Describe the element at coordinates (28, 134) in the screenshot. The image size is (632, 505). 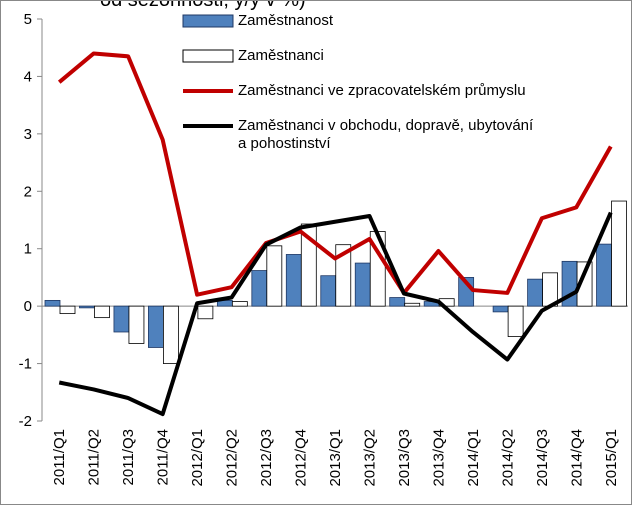
I see `y-tick-label: 3` at that location.